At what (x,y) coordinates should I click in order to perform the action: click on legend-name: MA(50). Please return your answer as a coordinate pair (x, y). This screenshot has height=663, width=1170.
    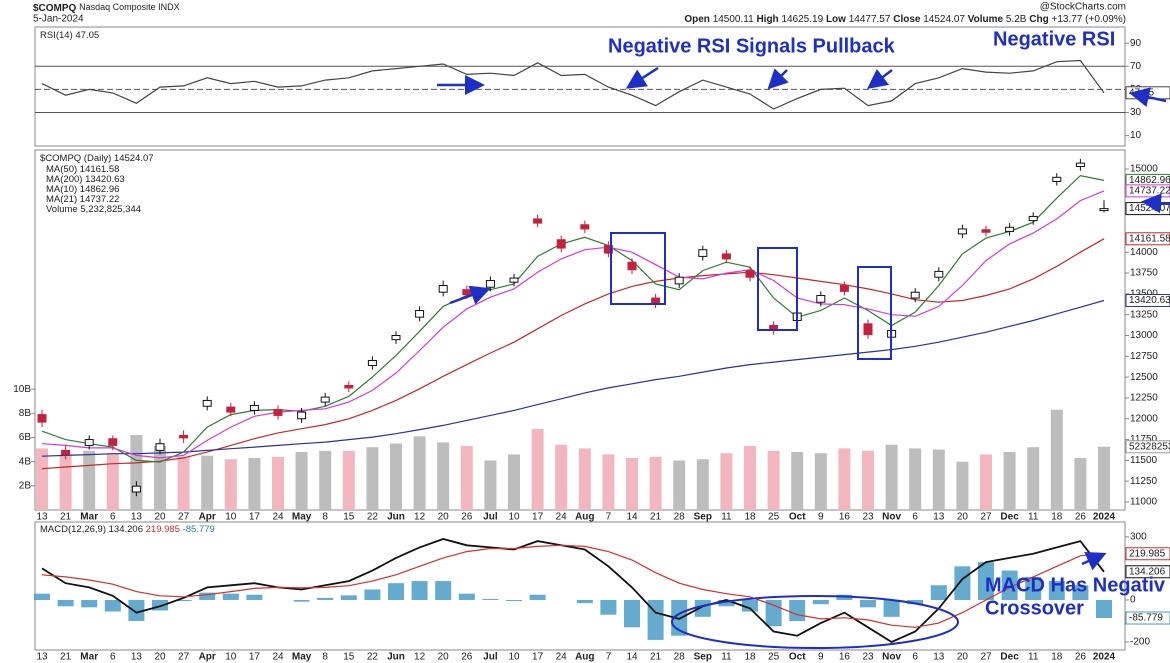
    Looking at the image, I should click on (61, 169).